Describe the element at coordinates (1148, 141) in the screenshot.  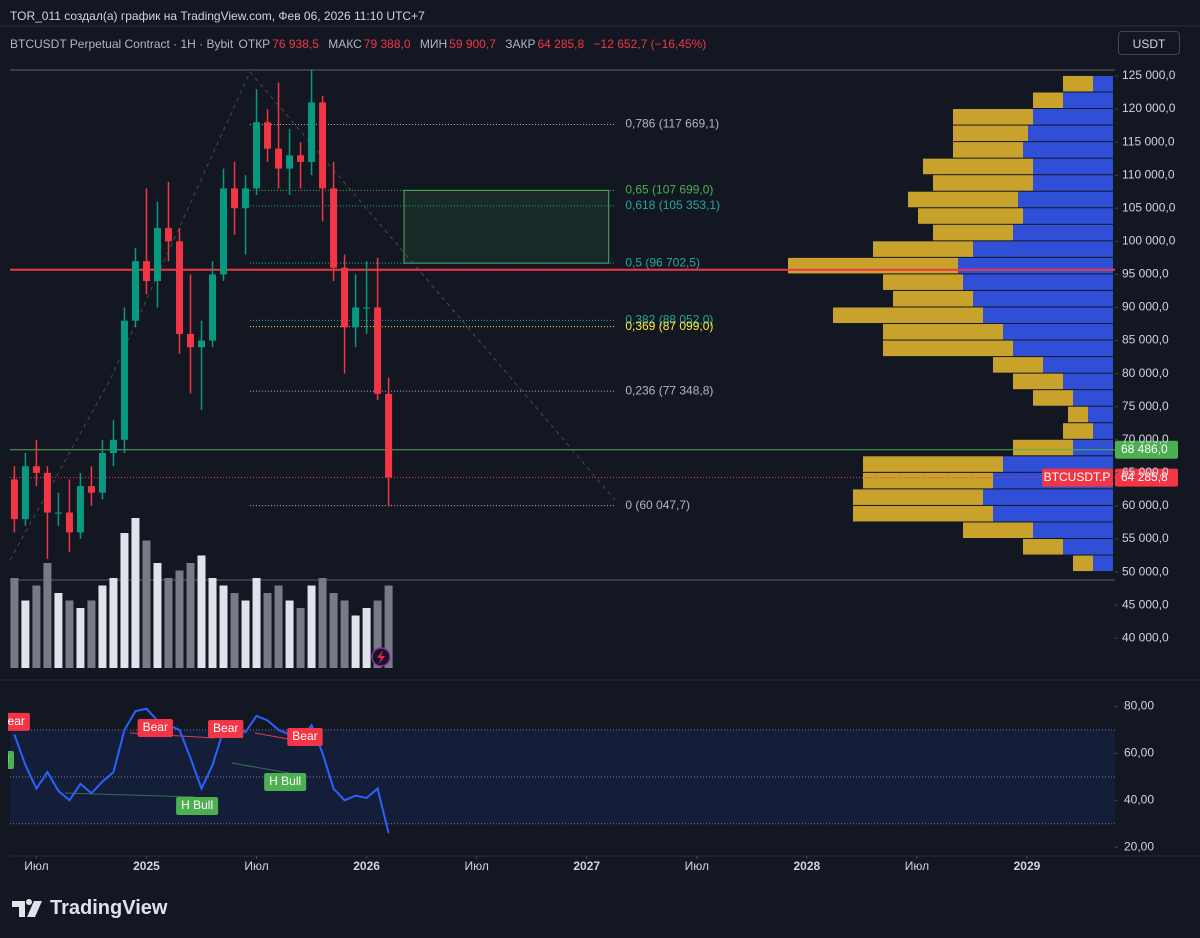
I see `y-tick-label: 115 000,0` at that location.